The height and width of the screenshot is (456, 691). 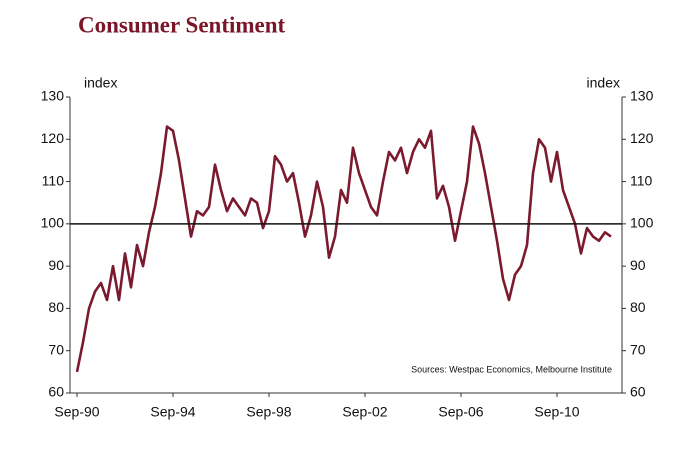 What do you see at coordinates (53, 138) in the screenshot?
I see `y-tick-label: 120` at bounding box center [53, 138].